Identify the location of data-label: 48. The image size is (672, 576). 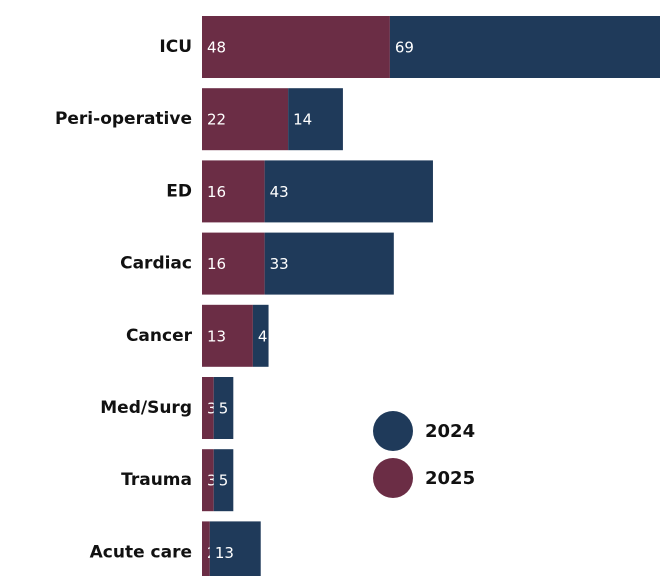
(216, 48).